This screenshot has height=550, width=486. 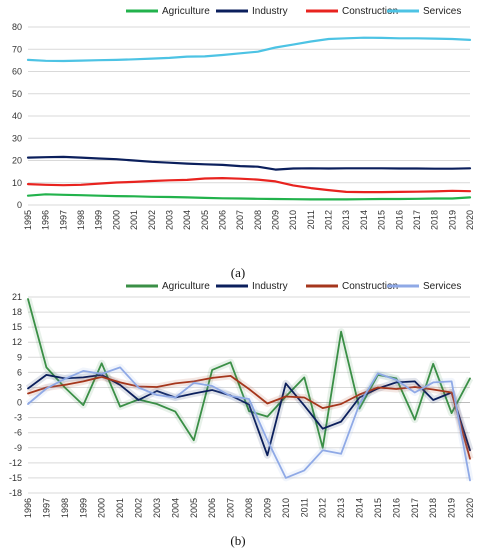 I want to click on y-tick-label: 70, so click(x=17, y=49).